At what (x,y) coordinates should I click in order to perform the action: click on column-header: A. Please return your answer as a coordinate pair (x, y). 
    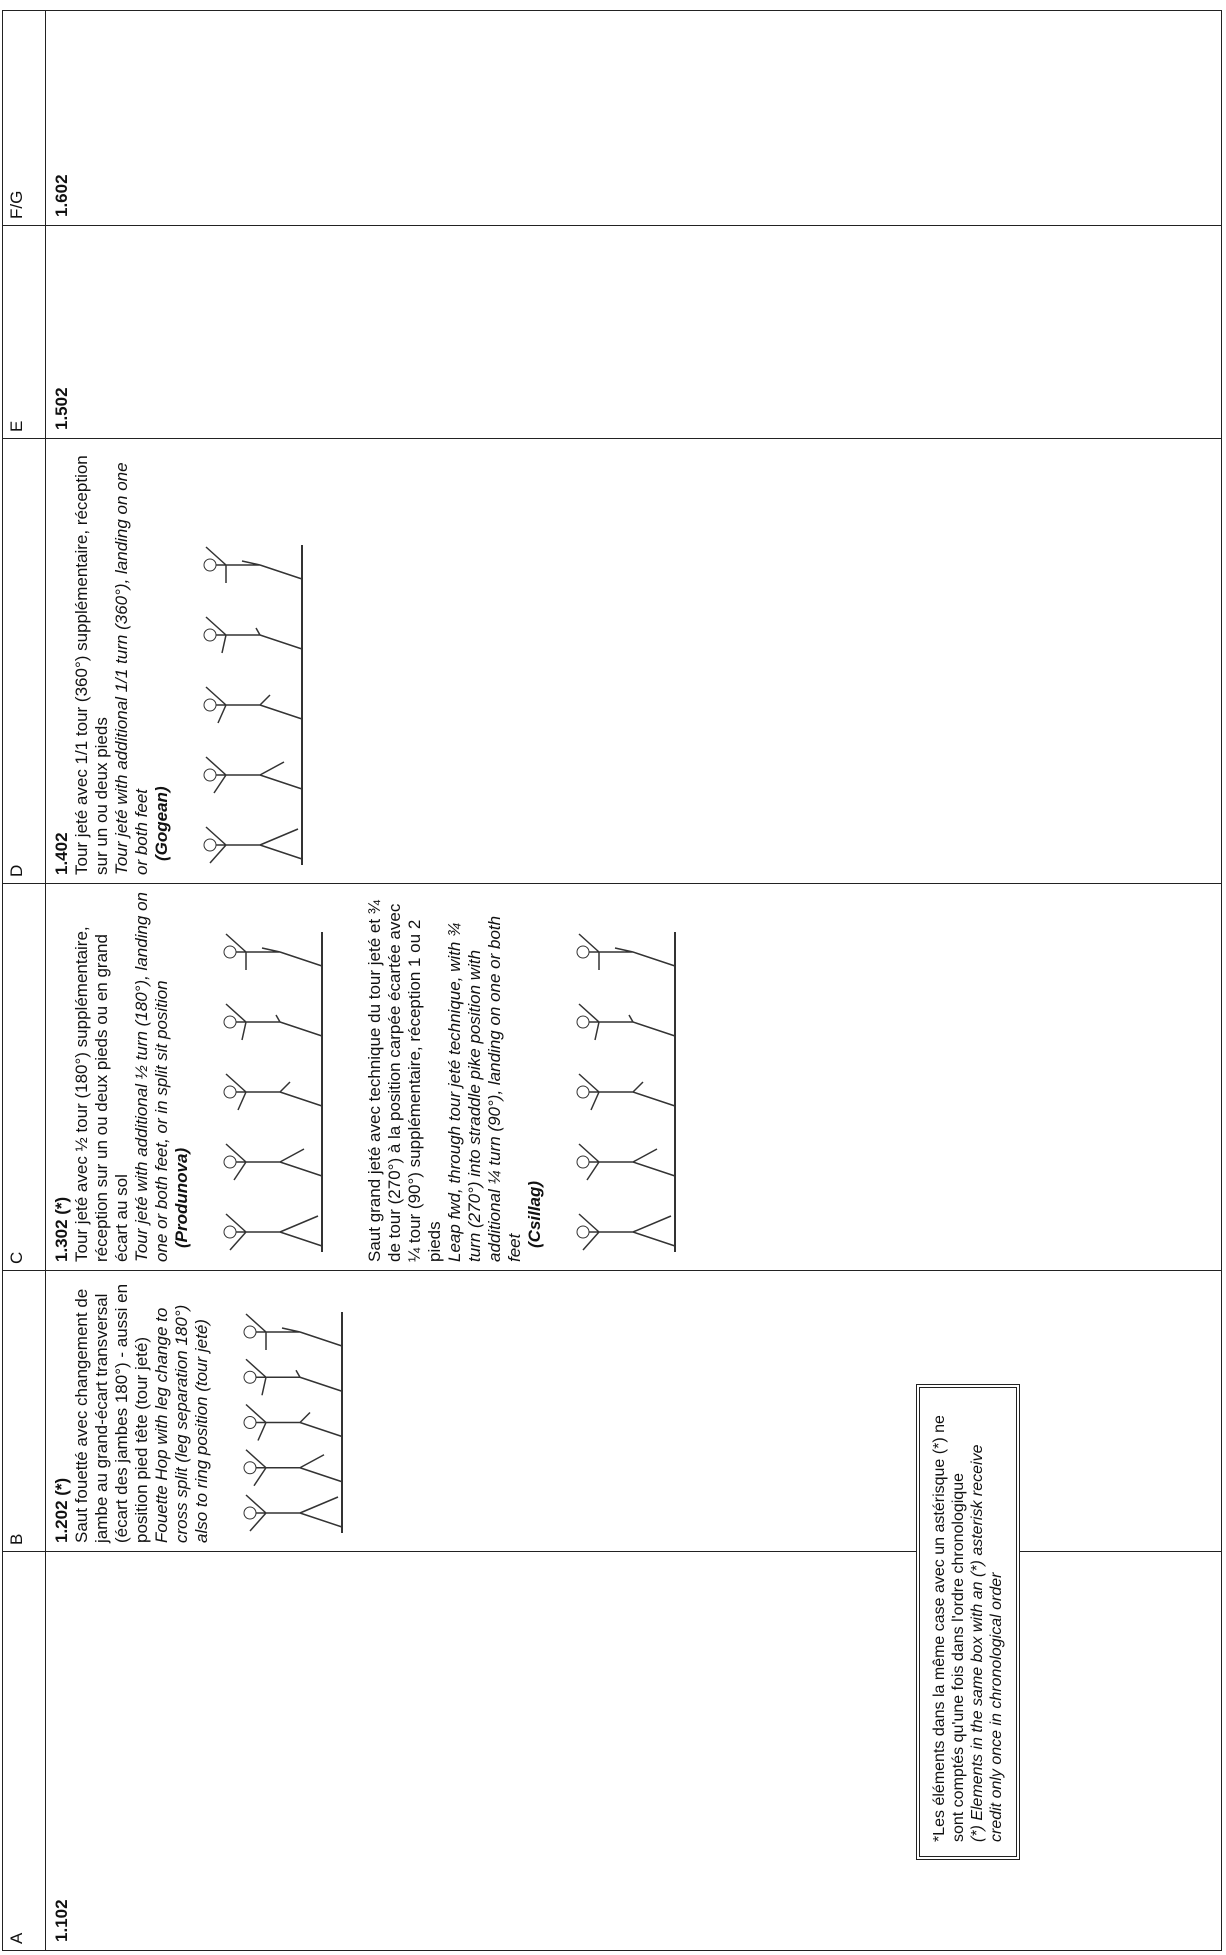
    Looking at the image, I should click on (24, 1751).